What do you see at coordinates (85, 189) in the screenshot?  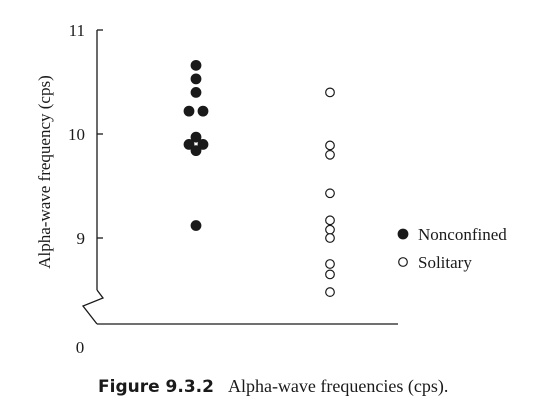 I see `y-axis-ticks: 11 10 9 0` at bounding box center [85, 189].